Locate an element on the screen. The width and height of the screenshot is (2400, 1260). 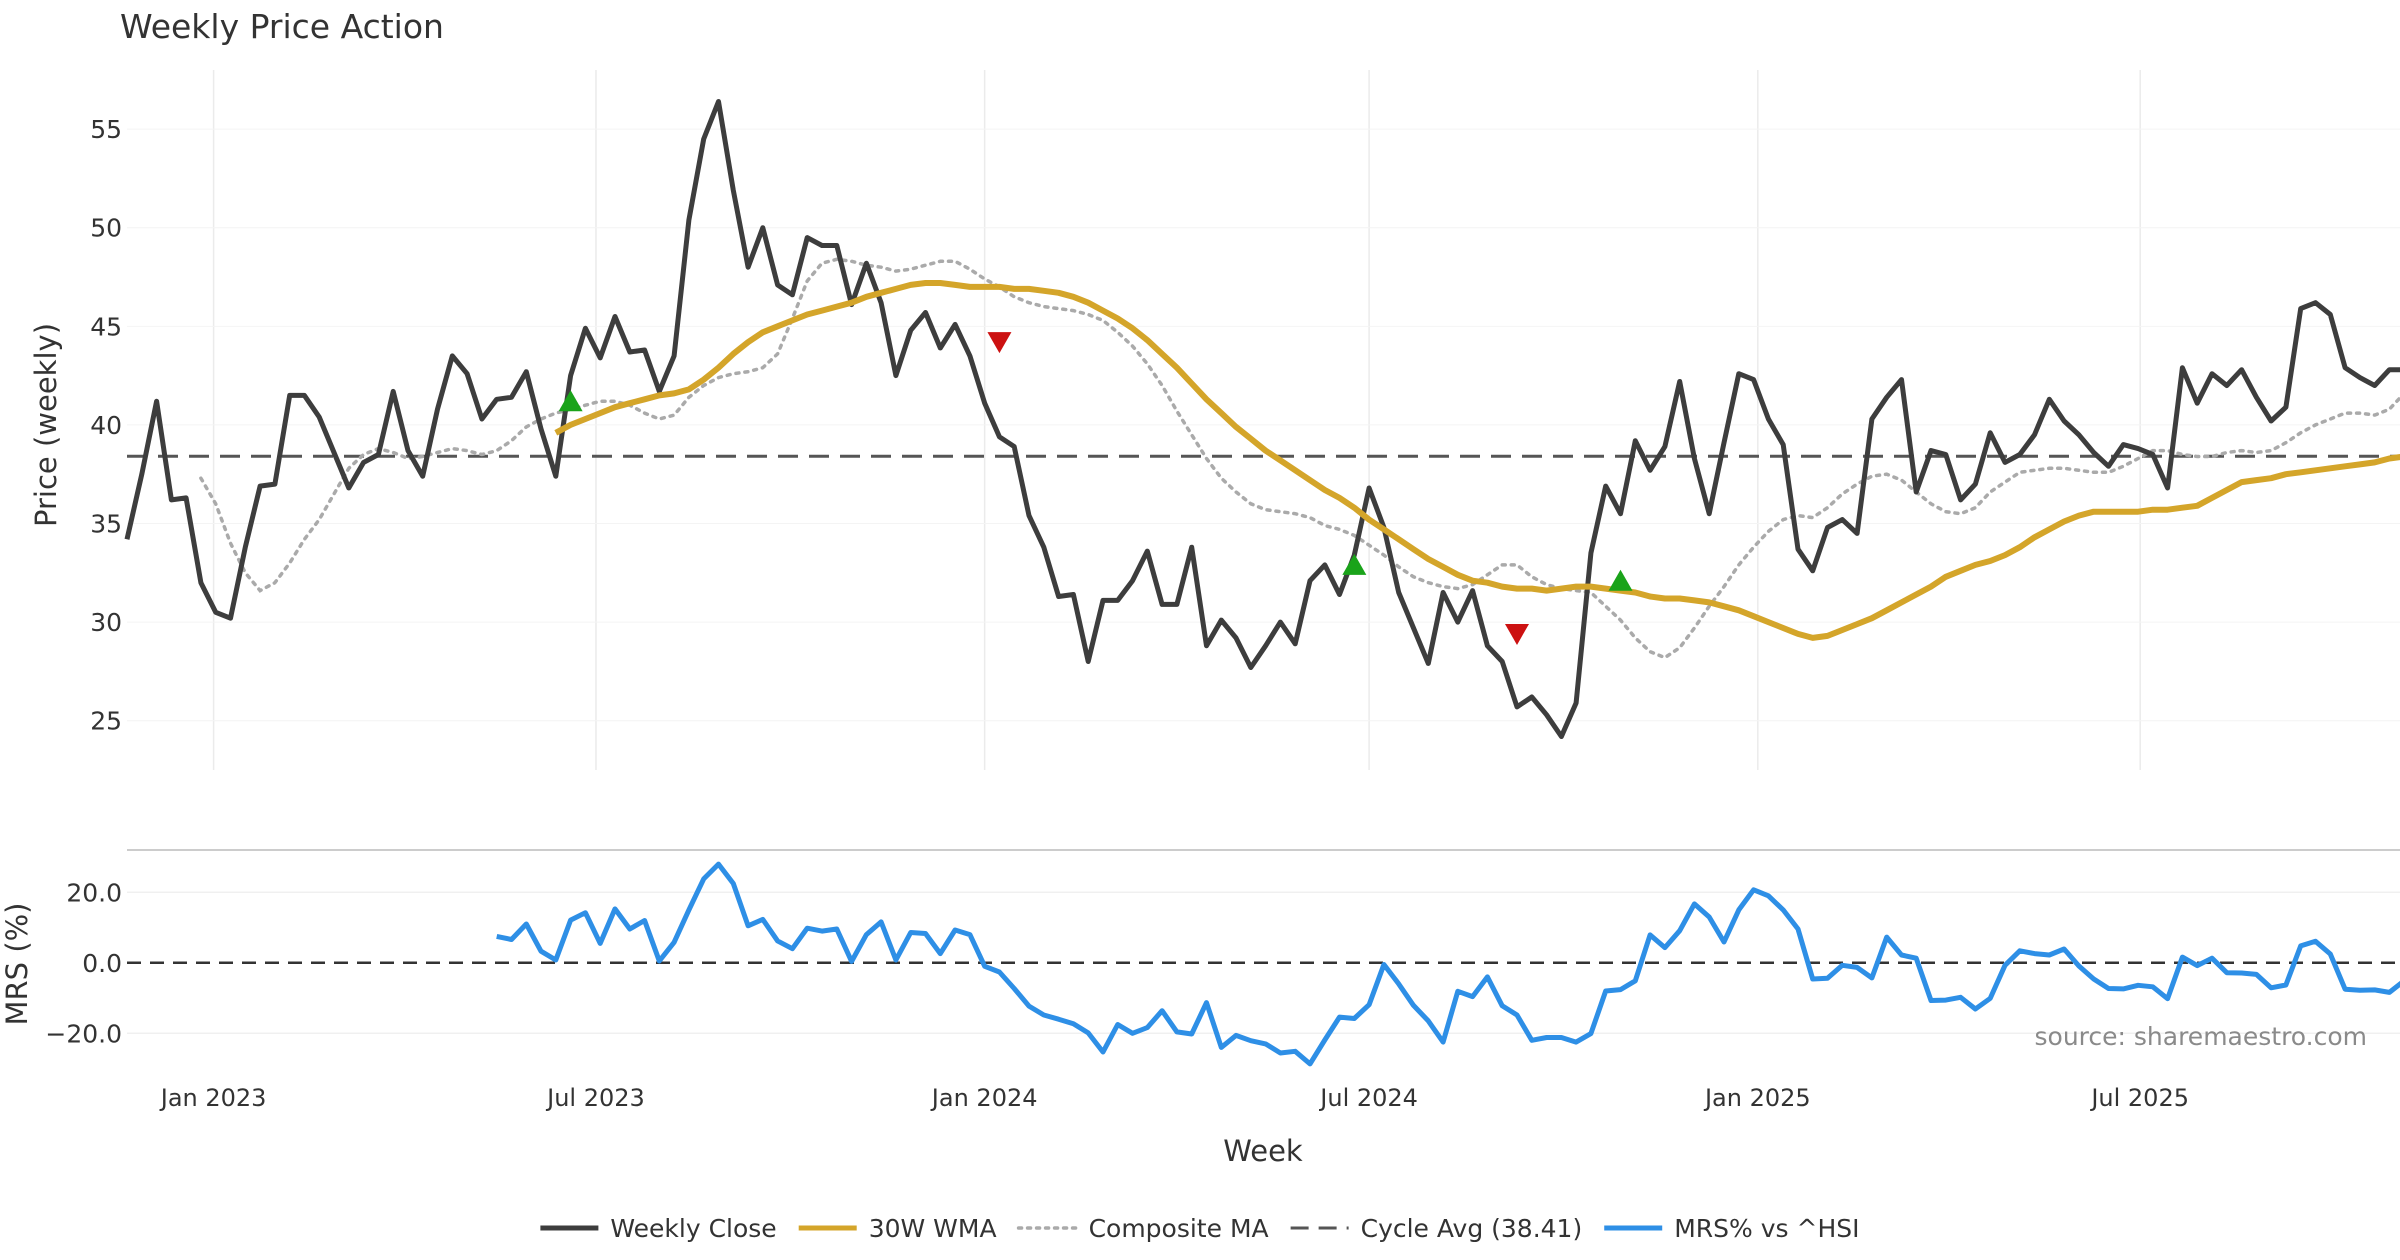
price-y-tick-label: 45 is located at coordinates (106, 326).